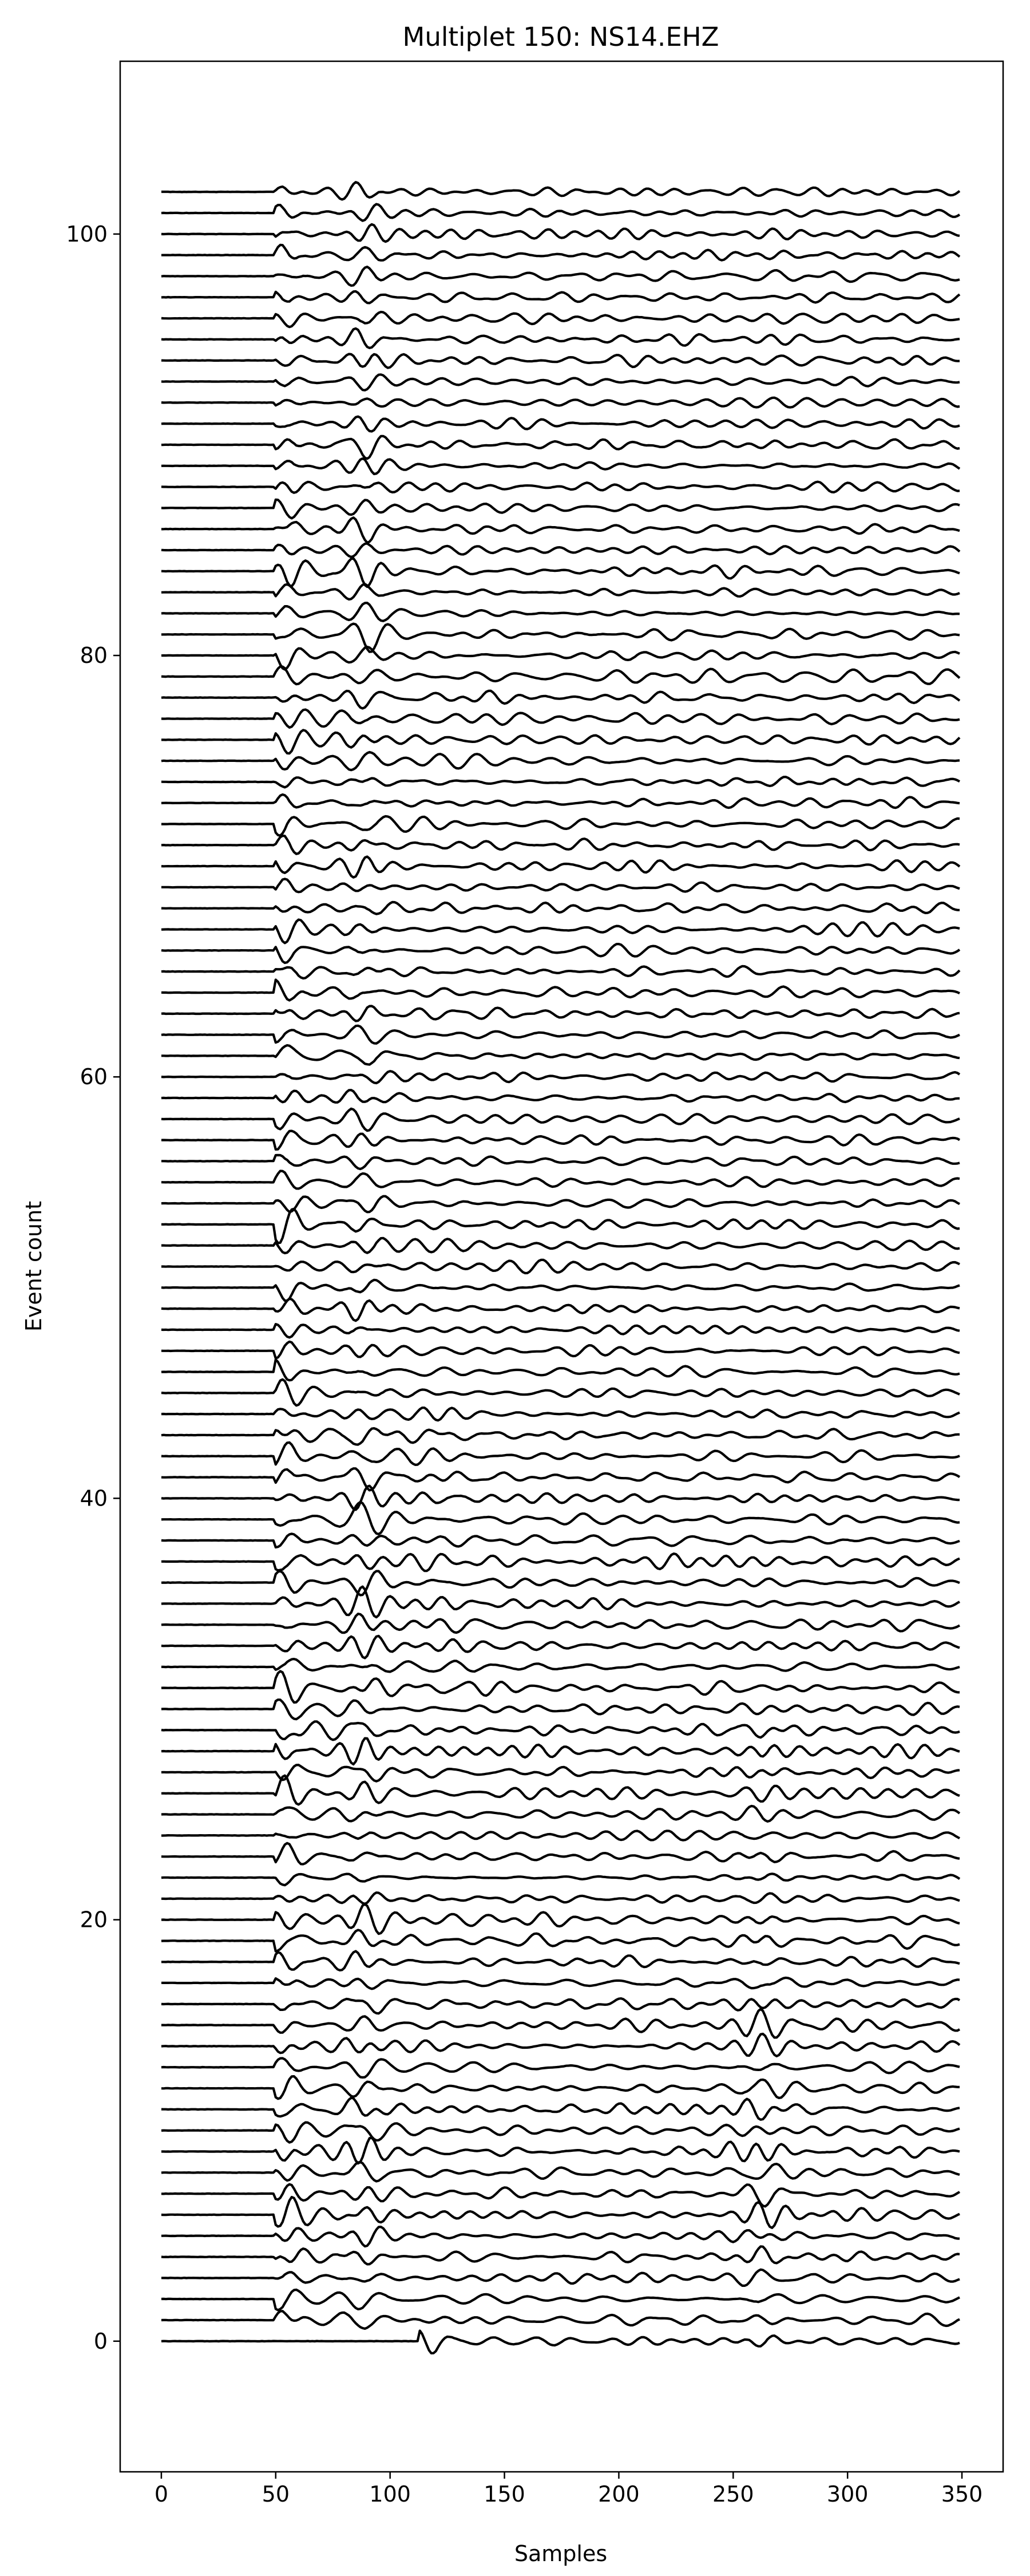 The image size is (1030, 2576). I want to click on x-tick-label: 150, so click(504, 2494).